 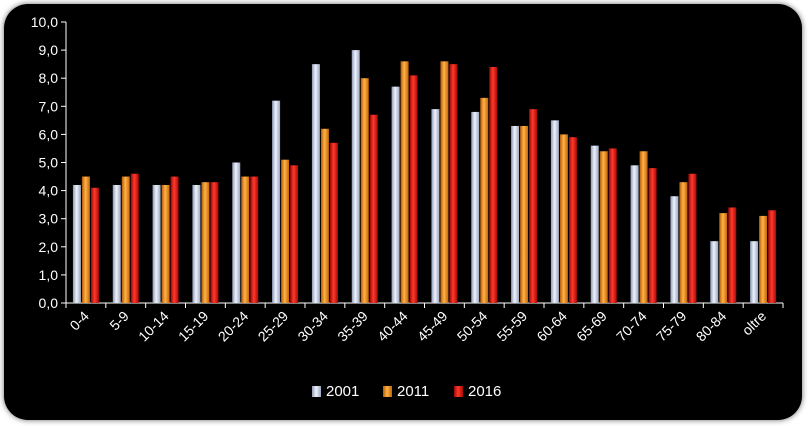 What do you see at coordinates (193, 326) in the screenshot?
I see `x-tick-label: 15-19` at bounding box center [193, 326].